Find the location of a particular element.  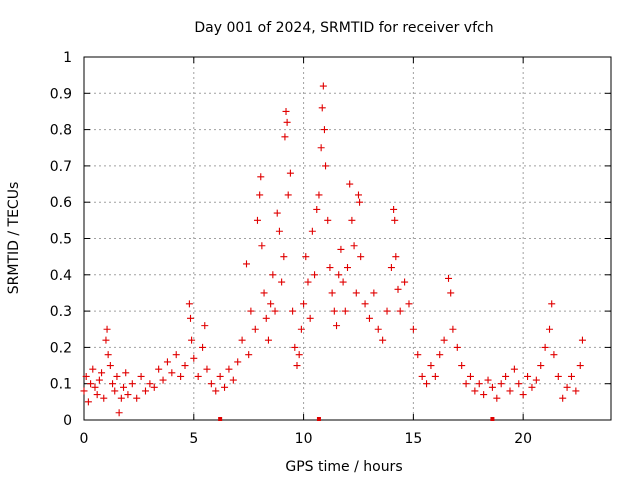

x-tick-label: 5 is located at coordinates (193, 439).